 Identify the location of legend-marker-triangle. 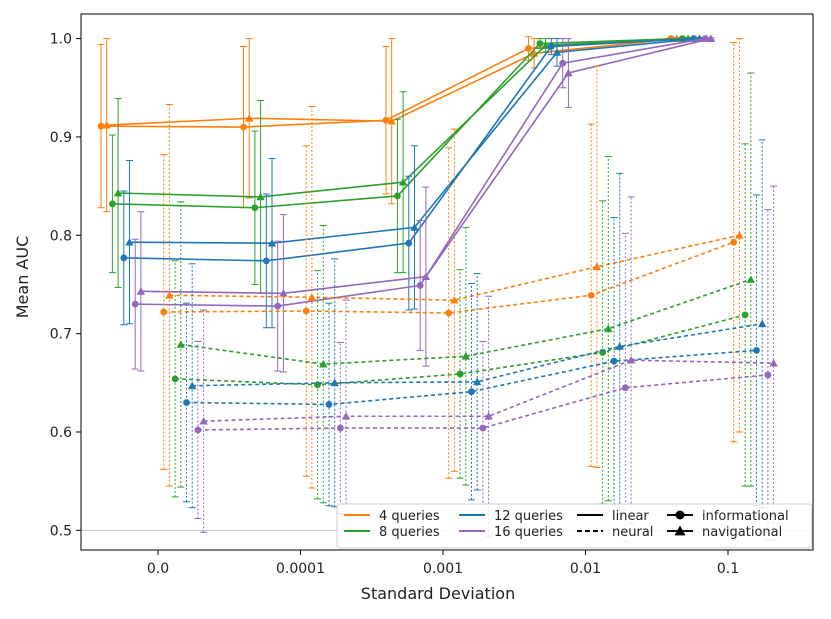
(680, 530).